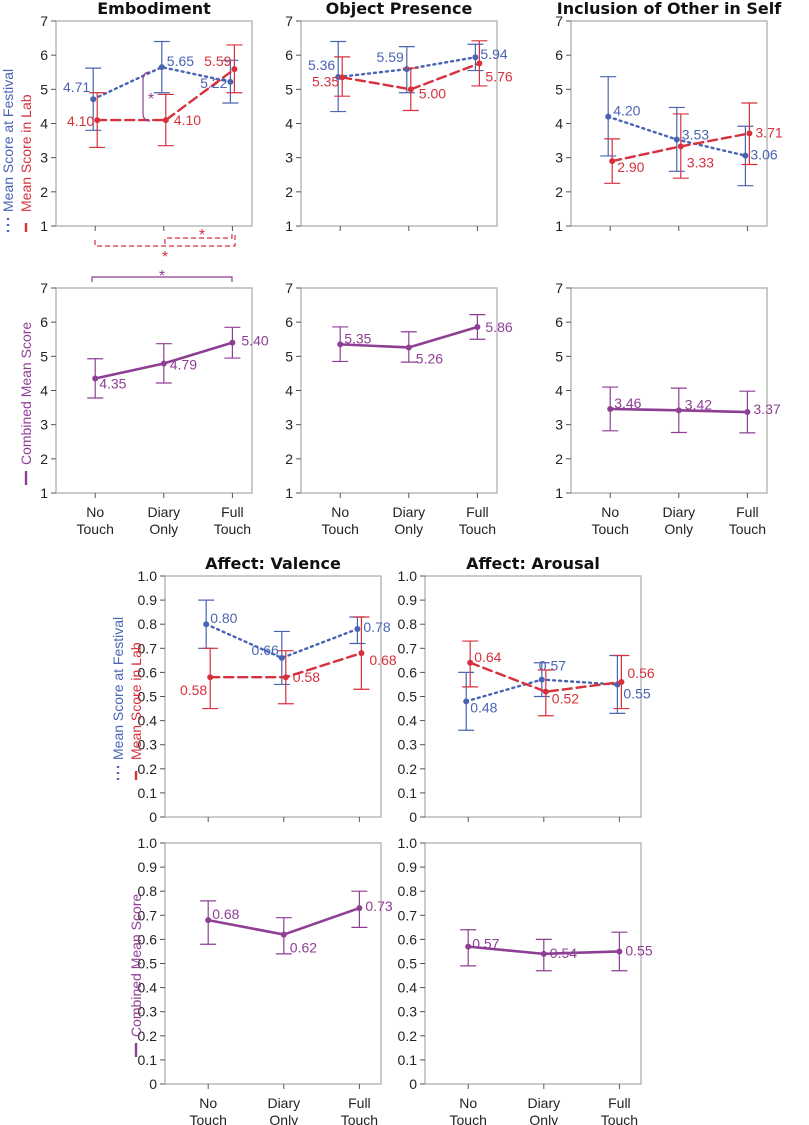  What do you see at coordinates (217, 61) in the screenshot?
I see `data-label: 5.59` at bounding box center [217, 61].